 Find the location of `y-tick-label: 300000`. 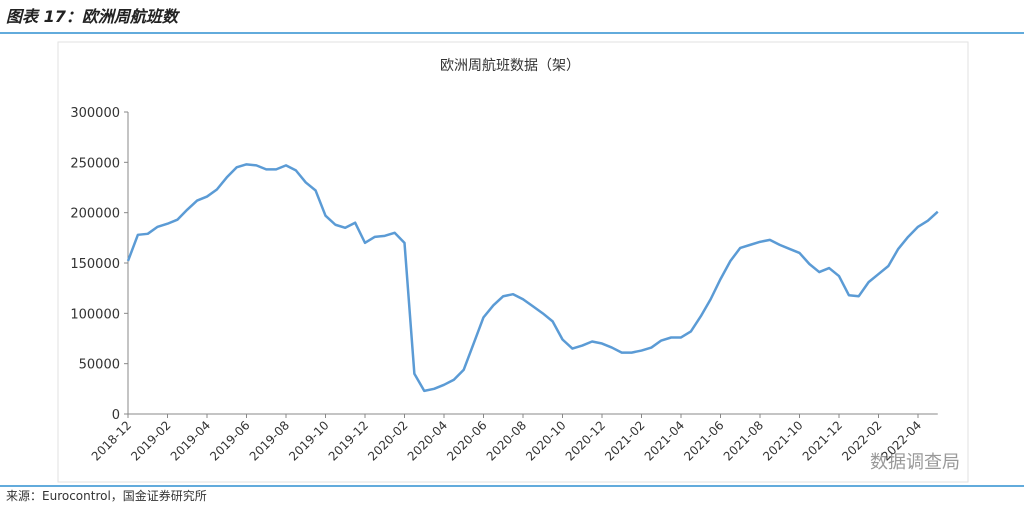

y-tick-label: 300000 is located at coordinates (95, 113).